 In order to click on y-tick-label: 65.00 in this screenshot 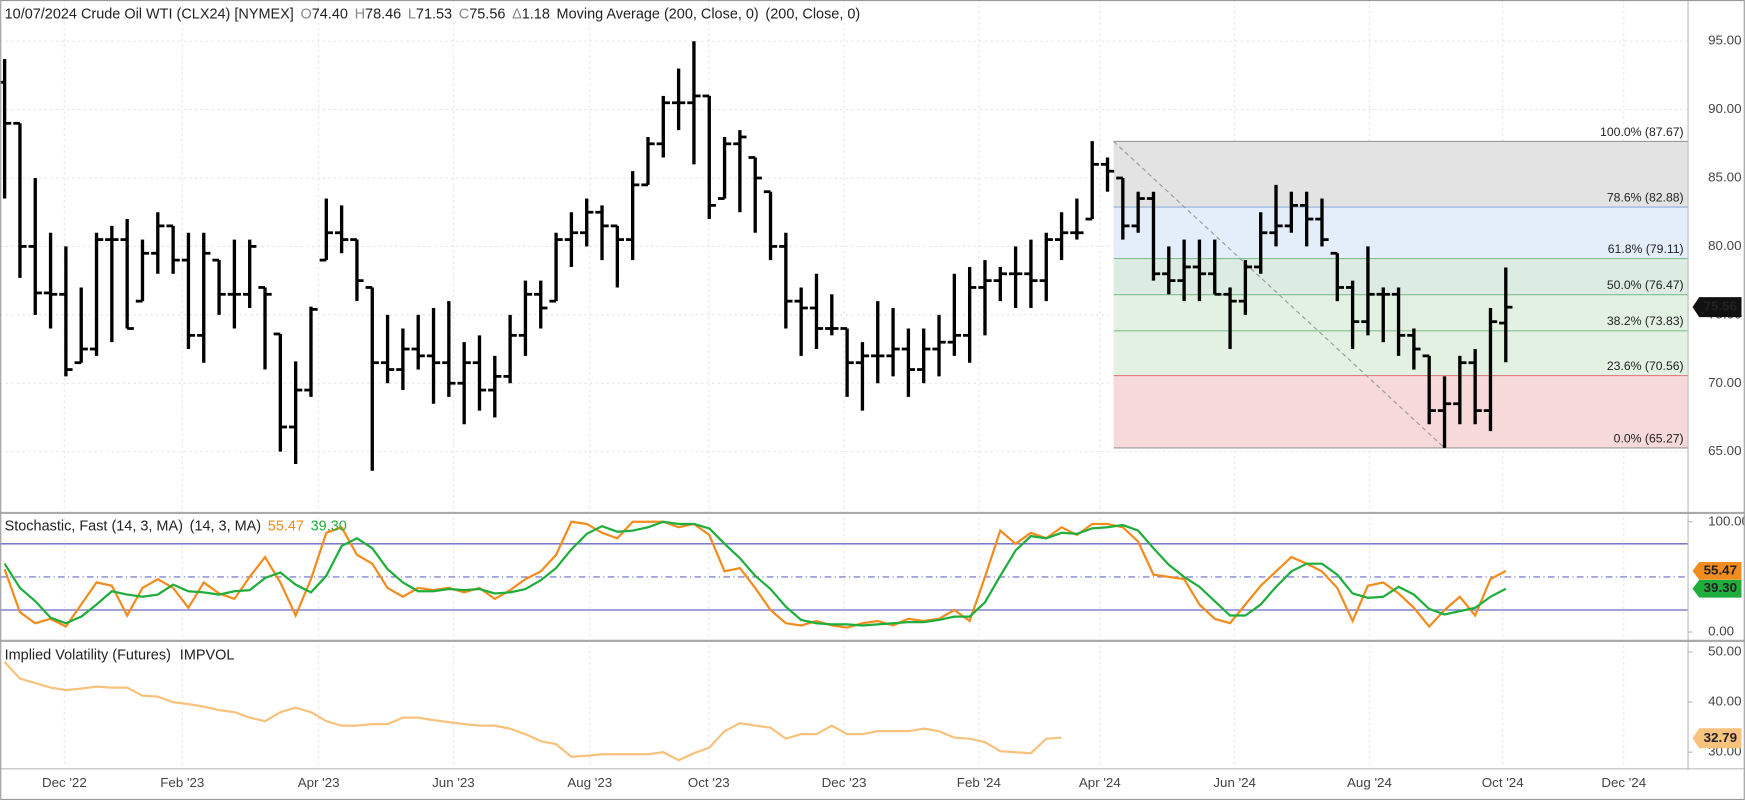, I will do `click(1724, 450)`.